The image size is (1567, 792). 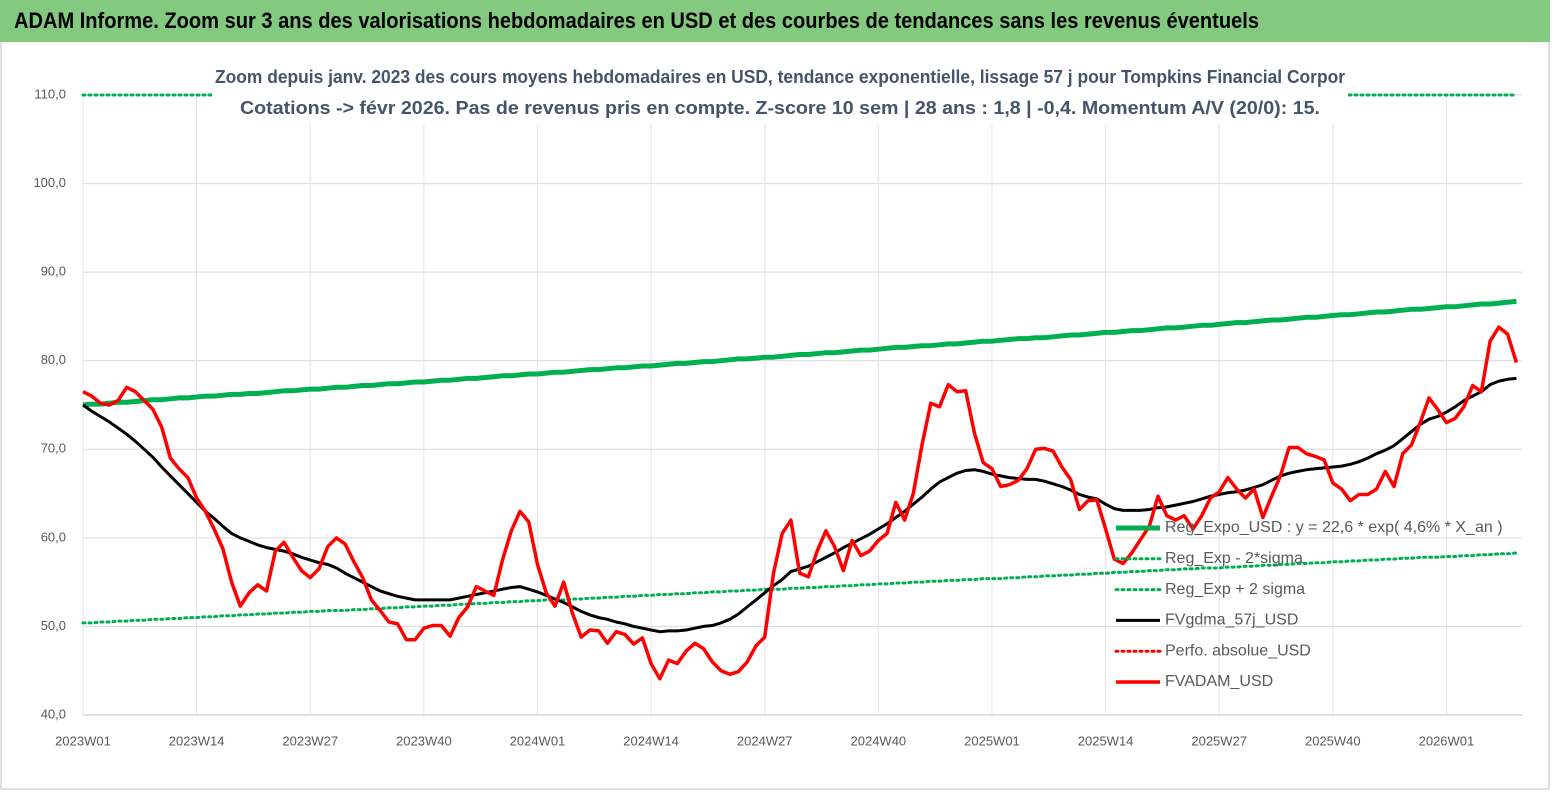 What do you see at coordinates (879, 740) in the screenshot?
I see `x-tick-label: 2024W40` at bounding box center [879, 740].